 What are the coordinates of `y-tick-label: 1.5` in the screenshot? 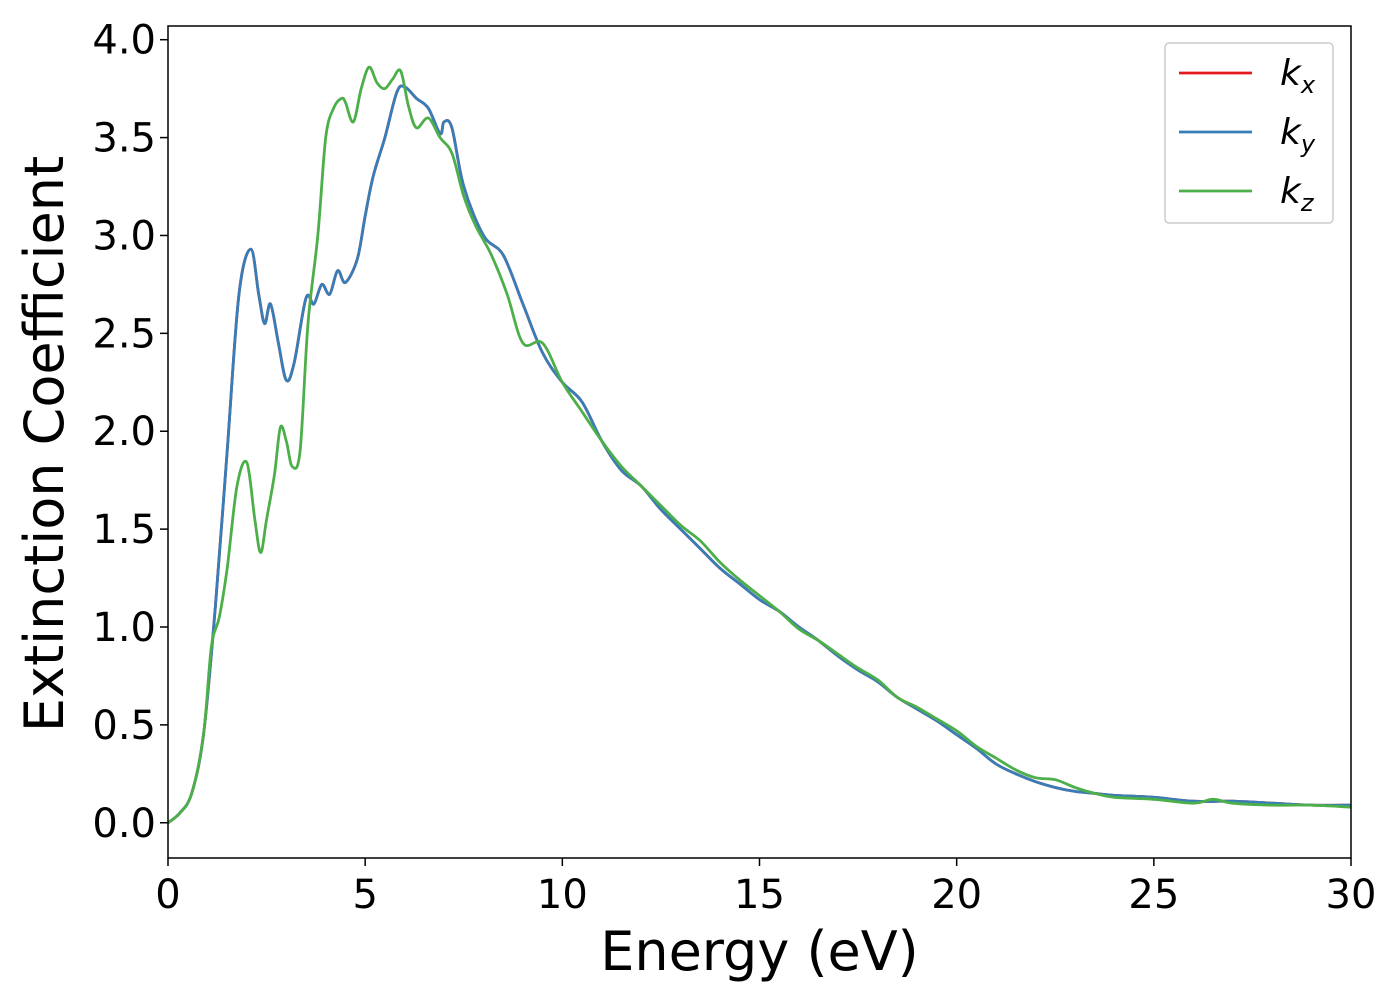 It's located at (124, 530).